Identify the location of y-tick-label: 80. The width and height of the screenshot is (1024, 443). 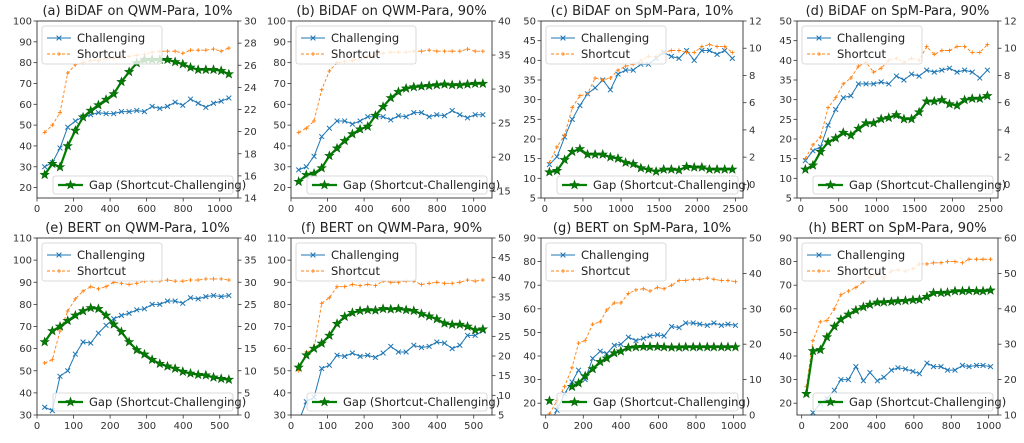
(279, 63).